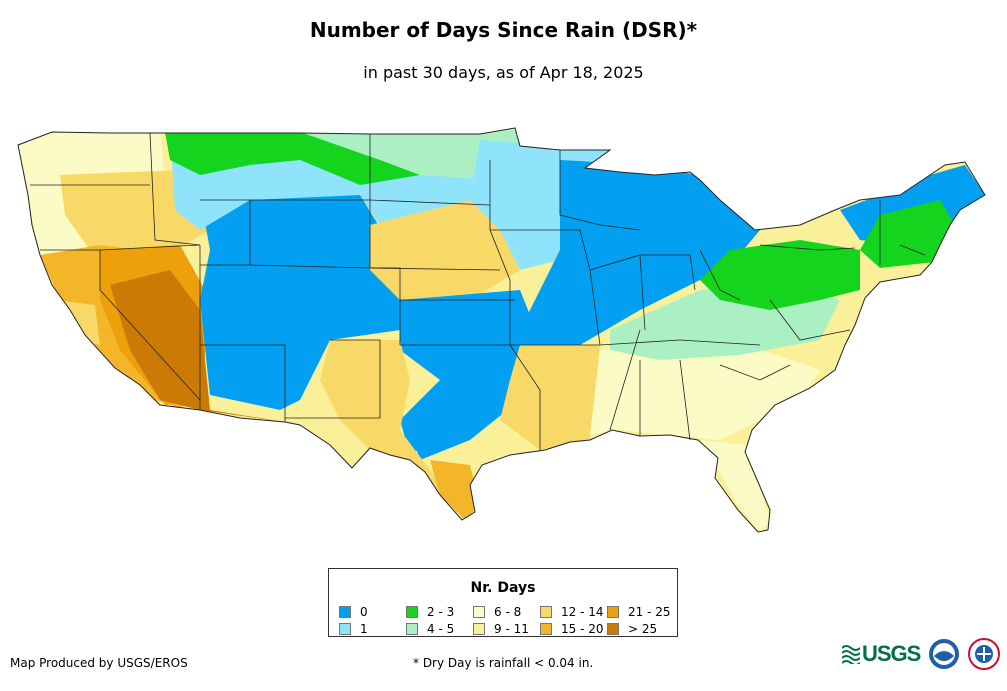  I want to click on producer-credit: Map Produced by USGS/EROS, so click(99, 663).